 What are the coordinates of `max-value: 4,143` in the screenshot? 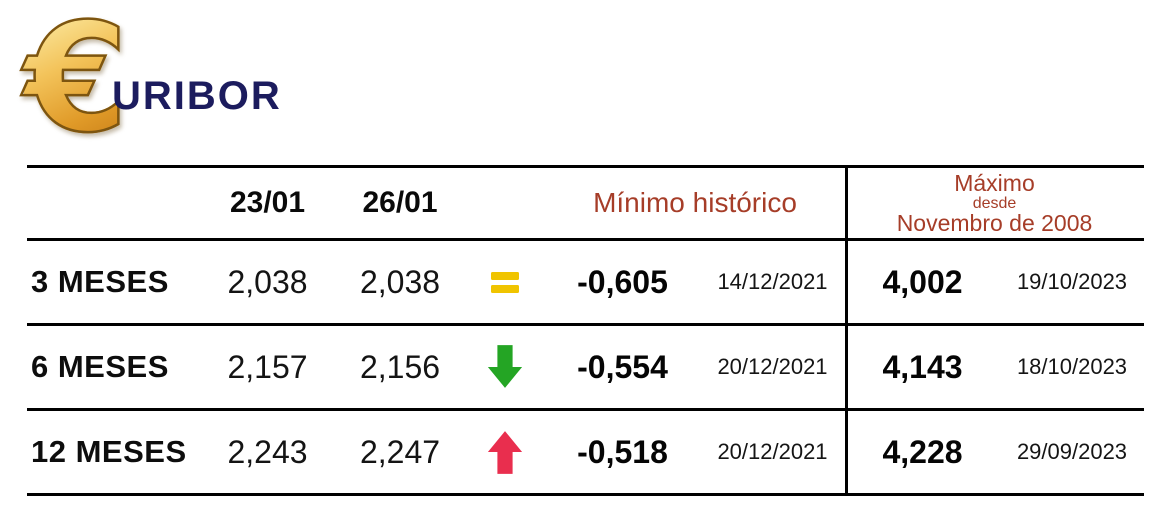 It's located at (922, 366).